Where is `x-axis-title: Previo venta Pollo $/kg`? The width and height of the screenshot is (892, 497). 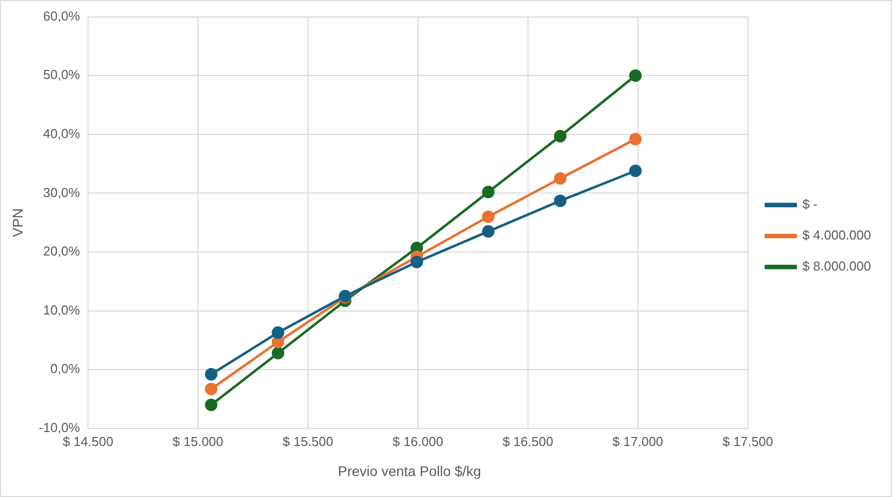 x-axis-title: Previo venta Pollo $/kg is located at coordinates (409, 471).